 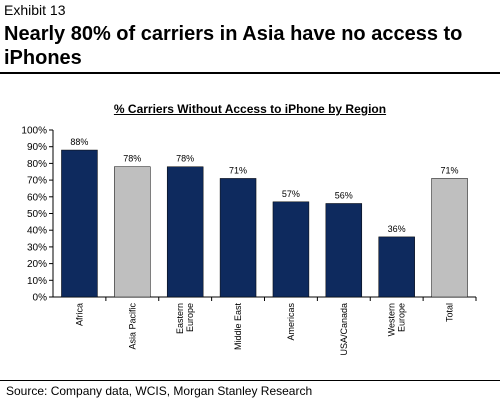 What do you see at coordinates (37, 164) in the screenshot?
I see `y-tick-label: 80%` at bounding box center [37, 164].